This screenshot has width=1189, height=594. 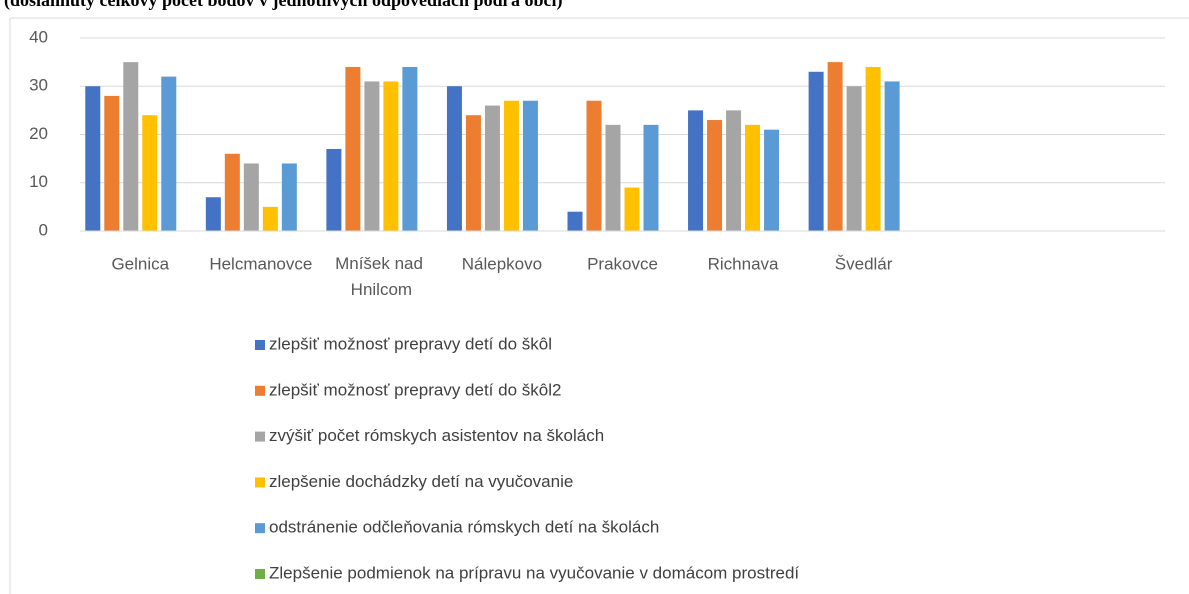 I want to click on x-tick-label: Mníšek nad Hnilcom, so click(x=381, y=276).